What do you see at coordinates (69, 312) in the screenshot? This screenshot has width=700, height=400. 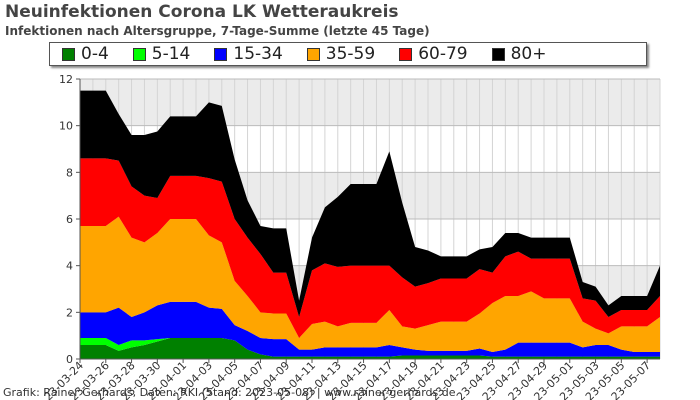 I see `y-tick-label: 2` at bounding box center [69, 312].